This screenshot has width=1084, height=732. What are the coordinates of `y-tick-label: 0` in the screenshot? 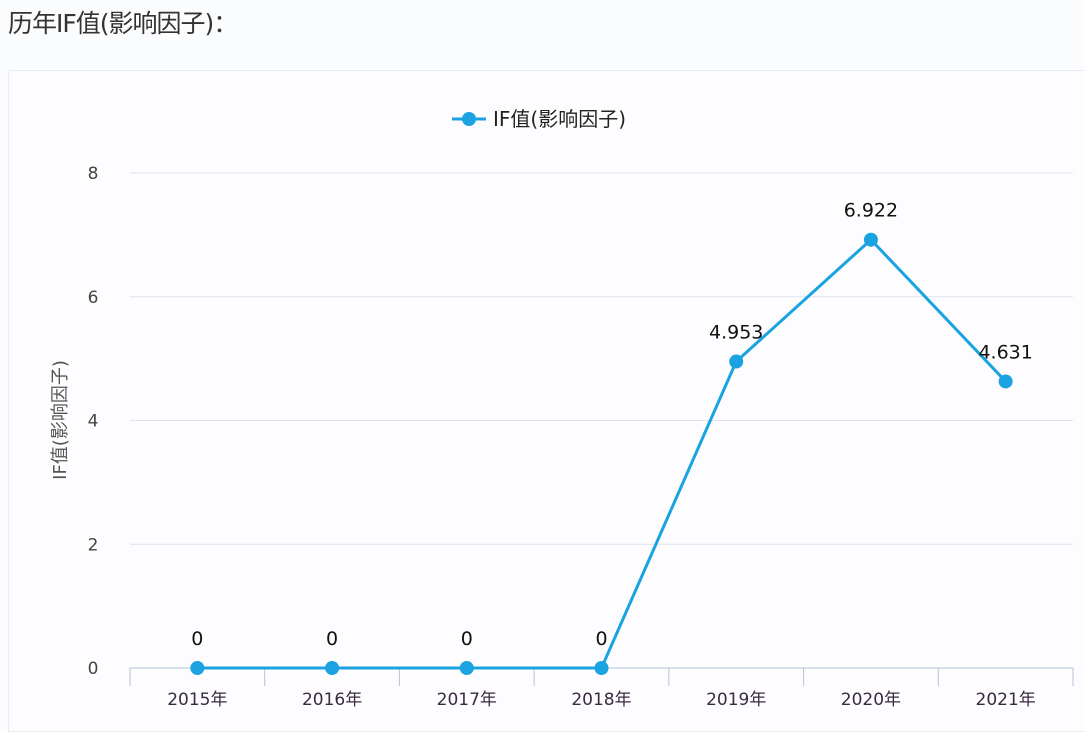 It's located at (93, 669).